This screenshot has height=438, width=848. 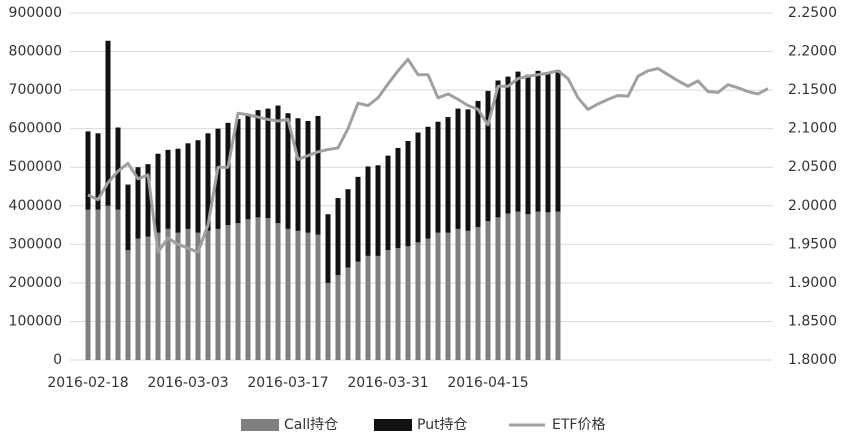 What do you see at coordinates (35, 52) in the screenshot?
I see `y-tick-label: 800000` at bounding box center [35, 52].